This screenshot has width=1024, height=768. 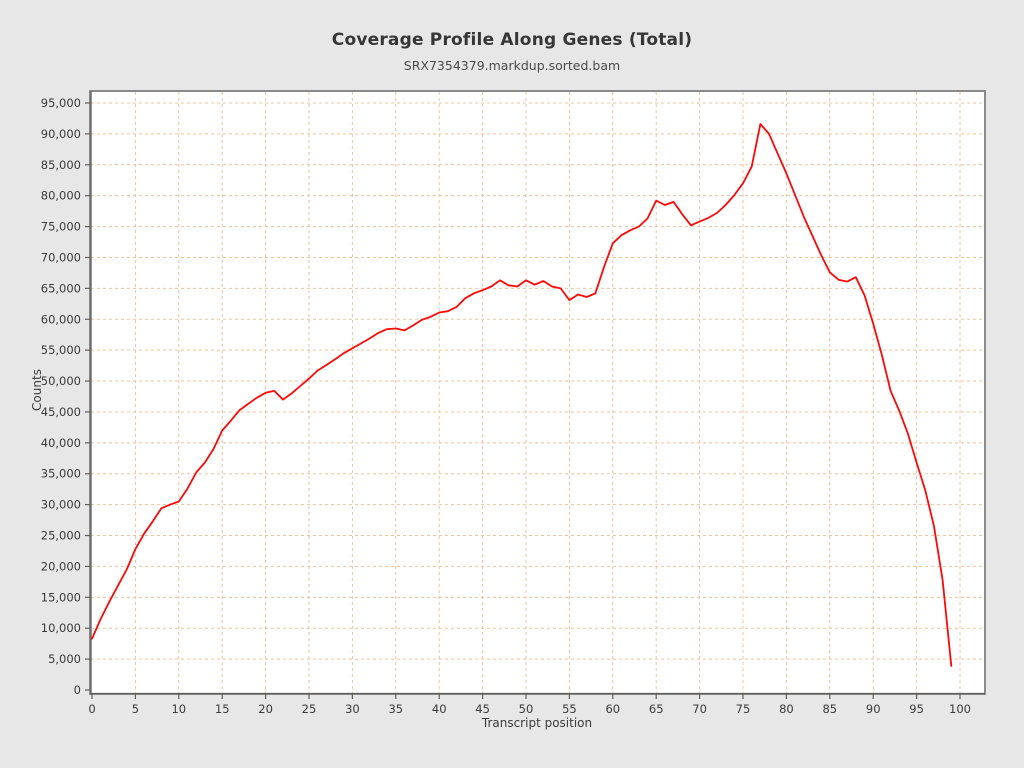 I want to click on x-tick-label: 100, so click(x=960, y=709).